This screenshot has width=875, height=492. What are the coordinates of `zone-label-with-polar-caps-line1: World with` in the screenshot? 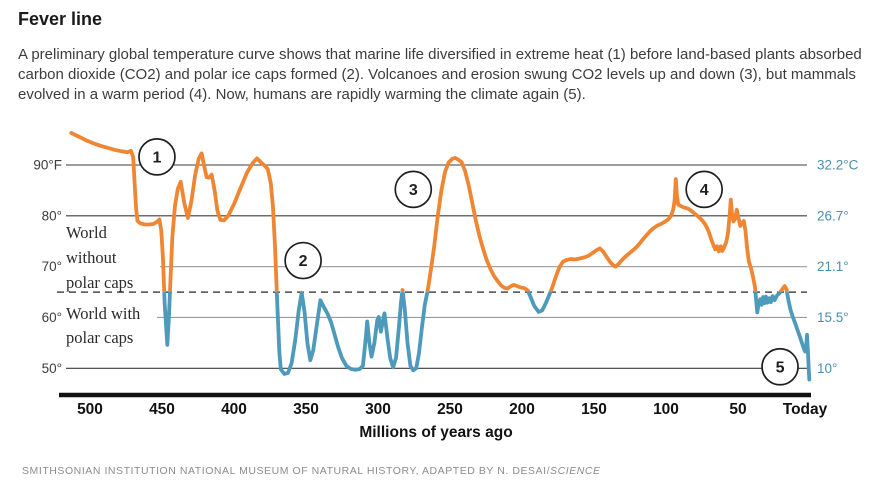 It's located at (103, 313).